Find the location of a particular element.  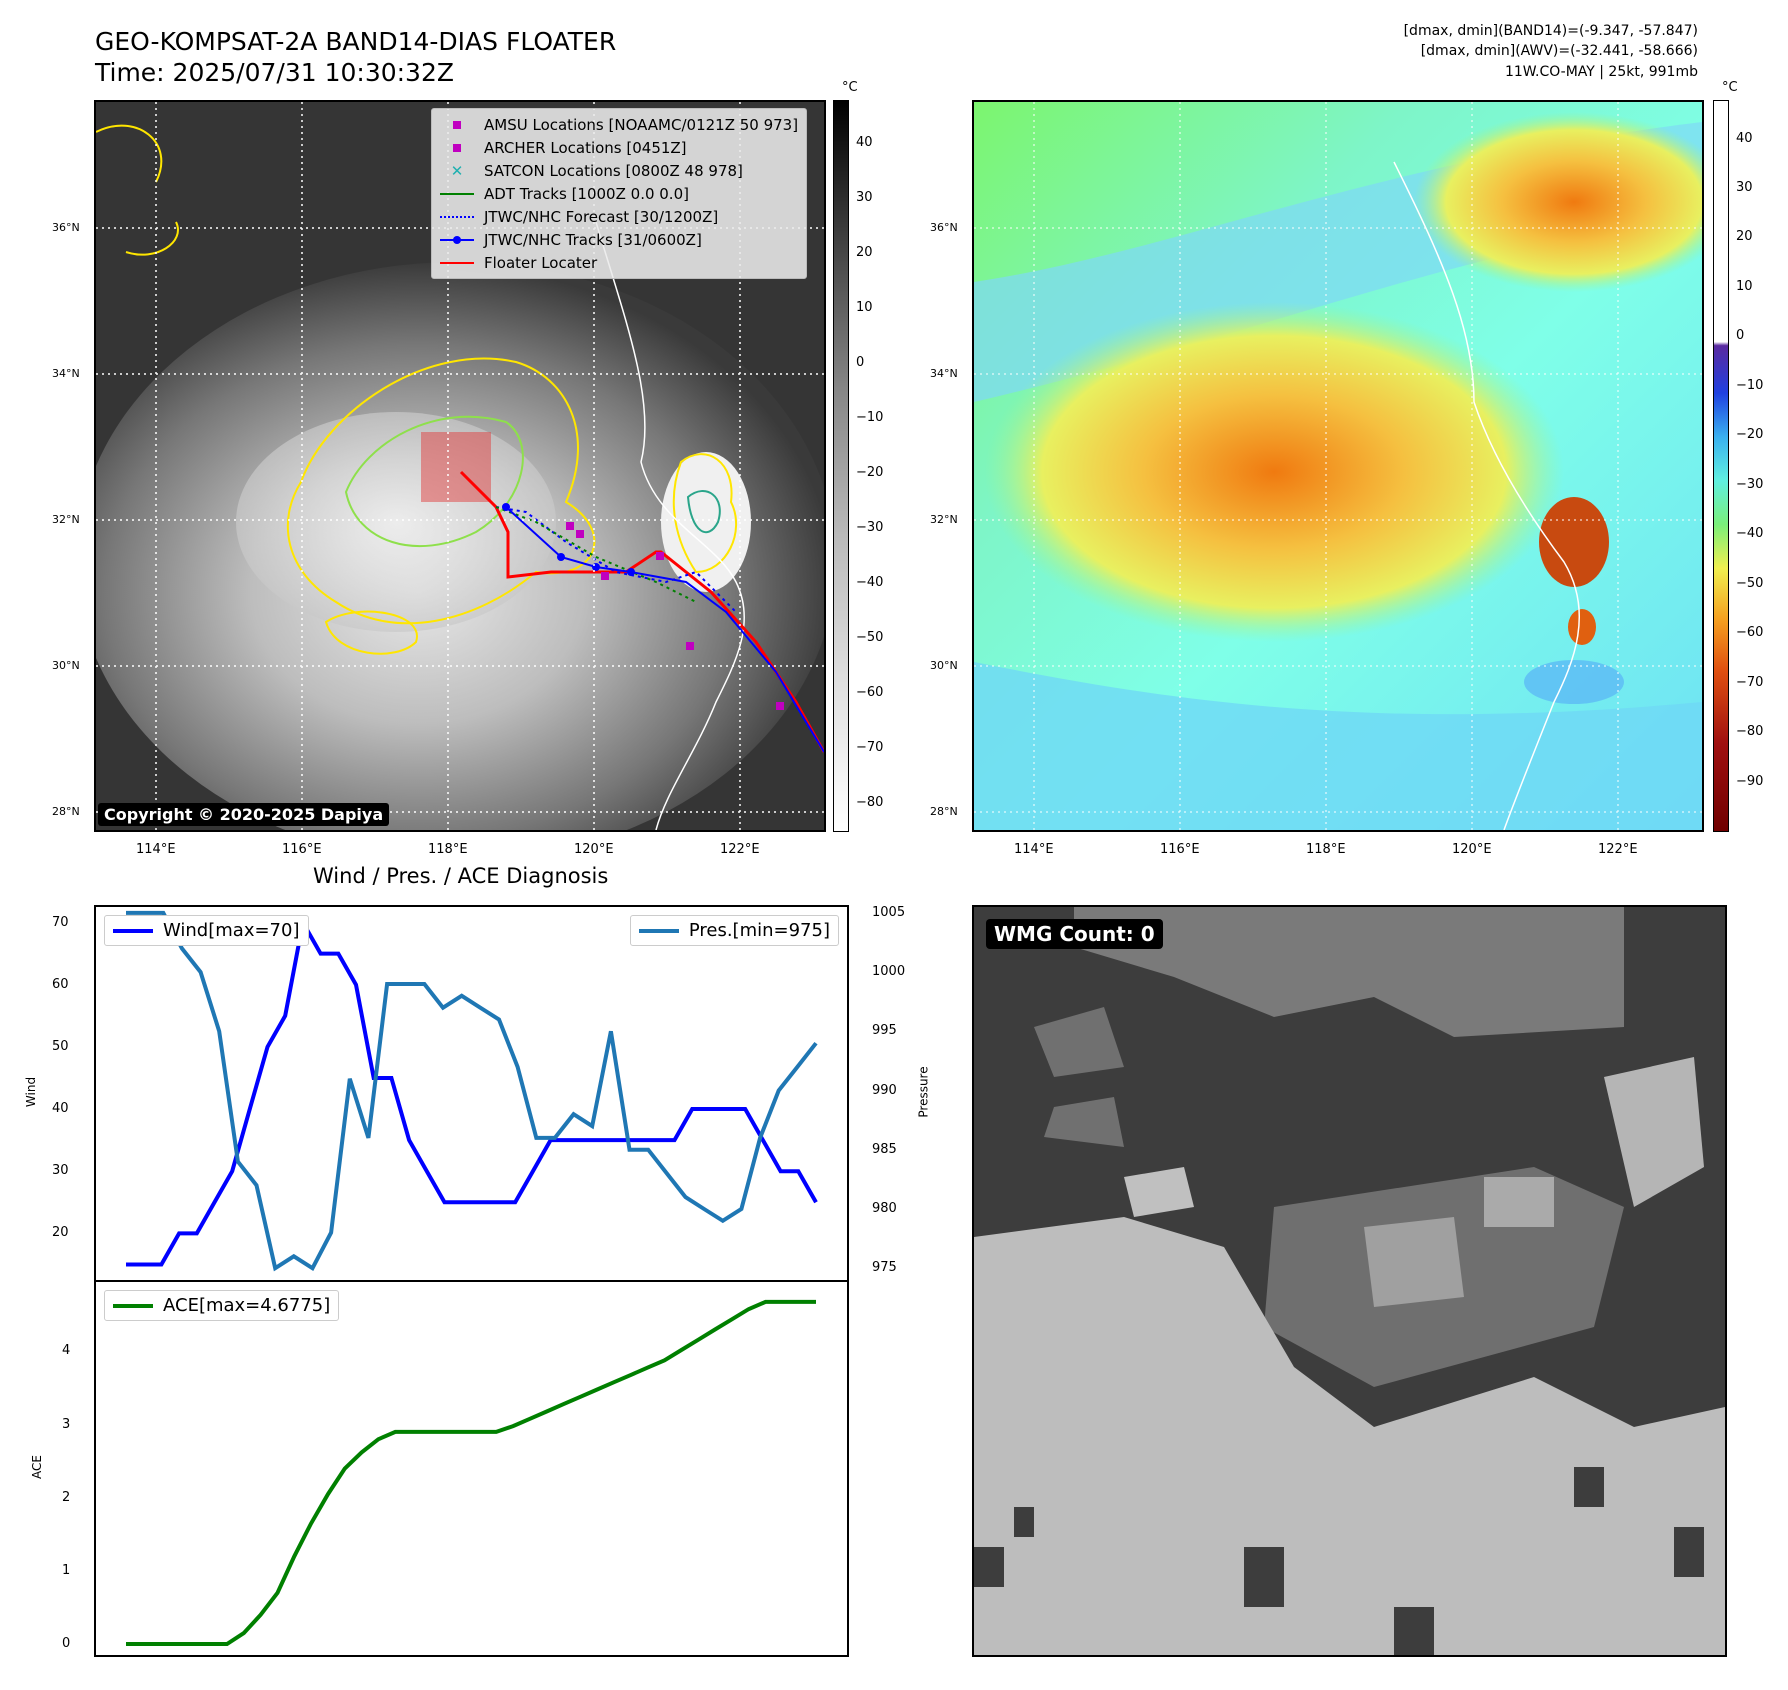

wv-colorbar-tick: 40 is located at coordinates (1744, 138).